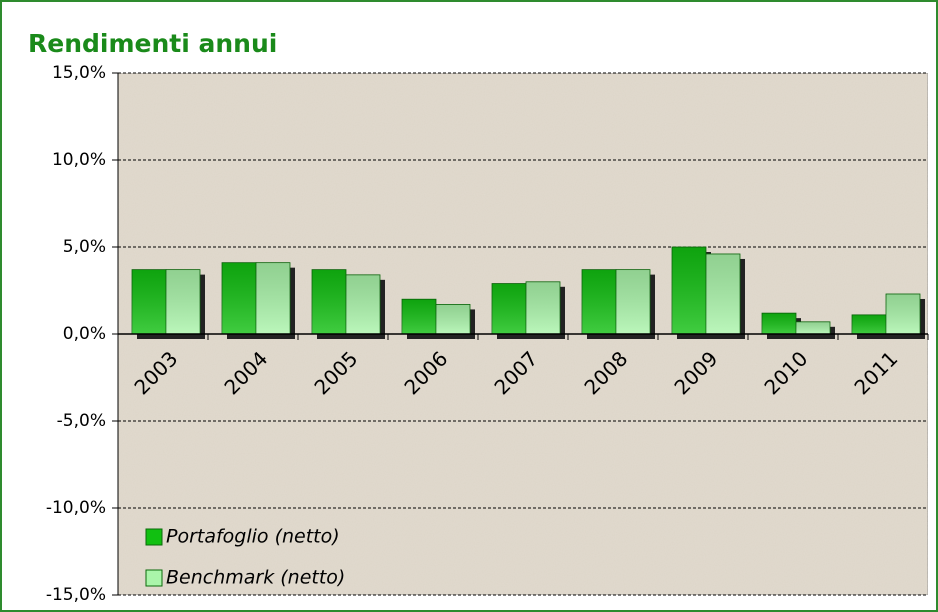 This screenshot has height=612, width=938. I want to click on y-tick-label: 15,0%, so click(79, 73).